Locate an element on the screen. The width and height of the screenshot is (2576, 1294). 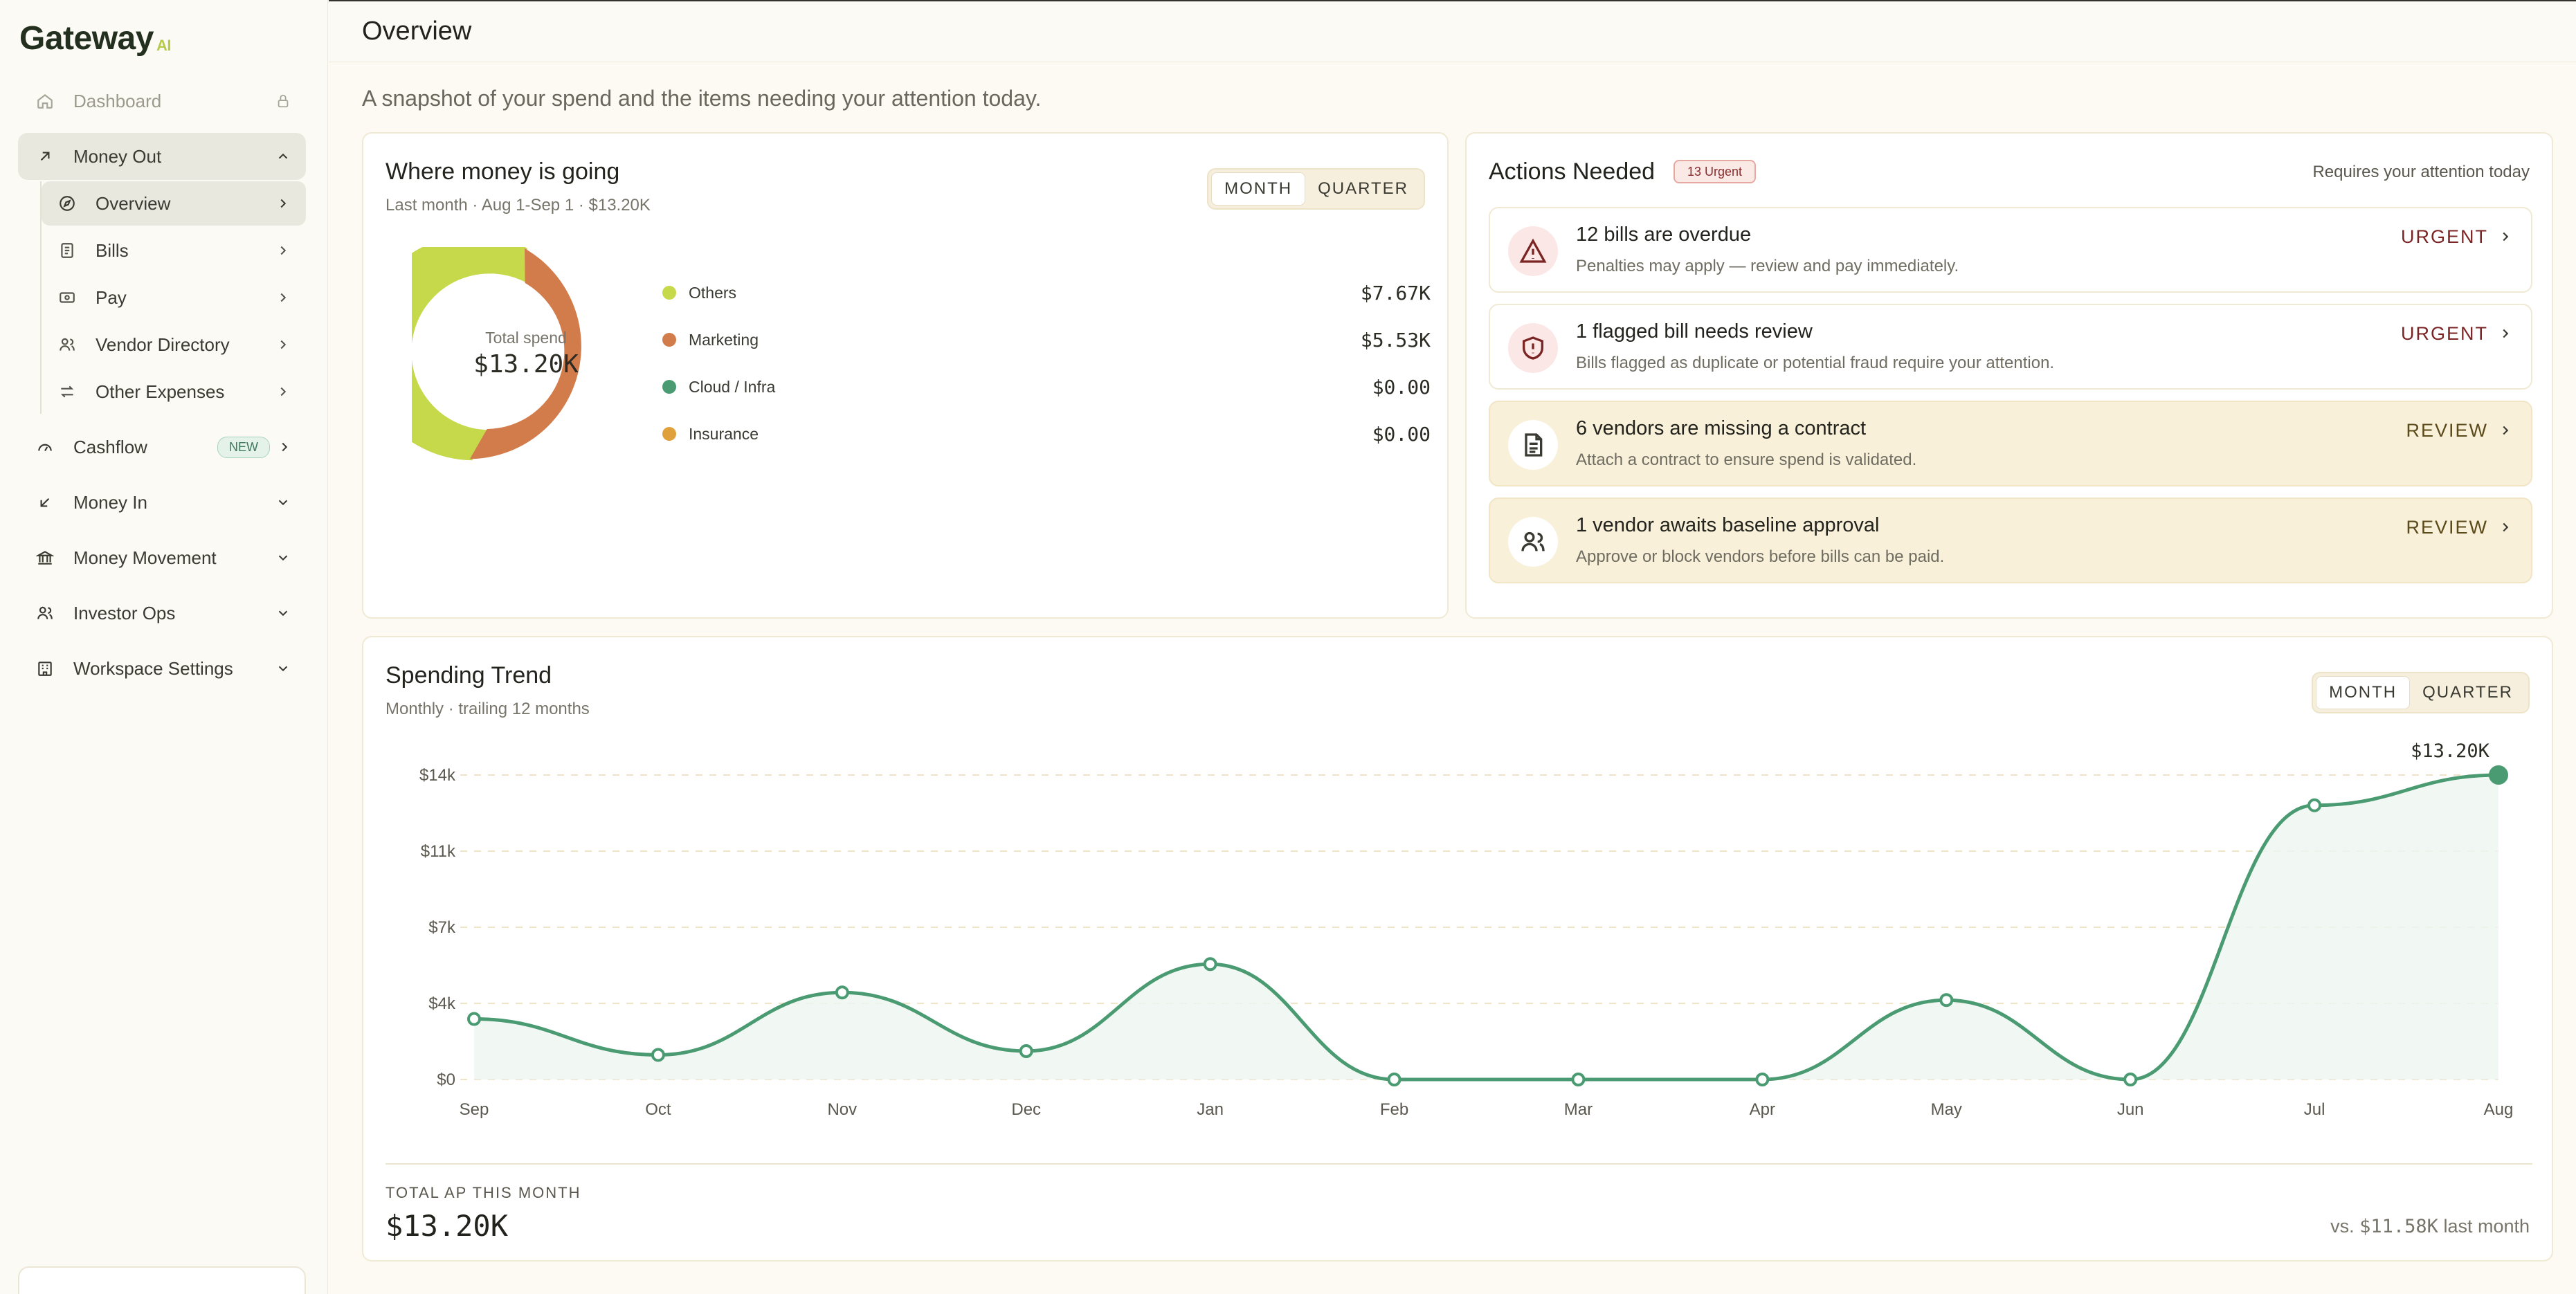
data-point-feb is located at coordinates (1394, 1080).